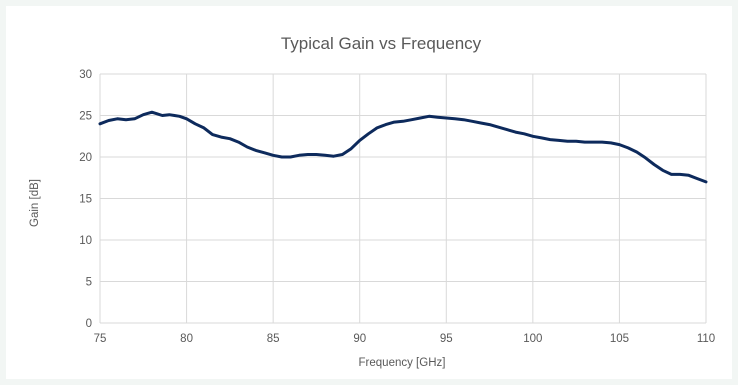 This screenshot has width=738, height=385. Describe the element at coordinates (89, 283) in the screenshot. I see `y-tick-label: 5` at that location.